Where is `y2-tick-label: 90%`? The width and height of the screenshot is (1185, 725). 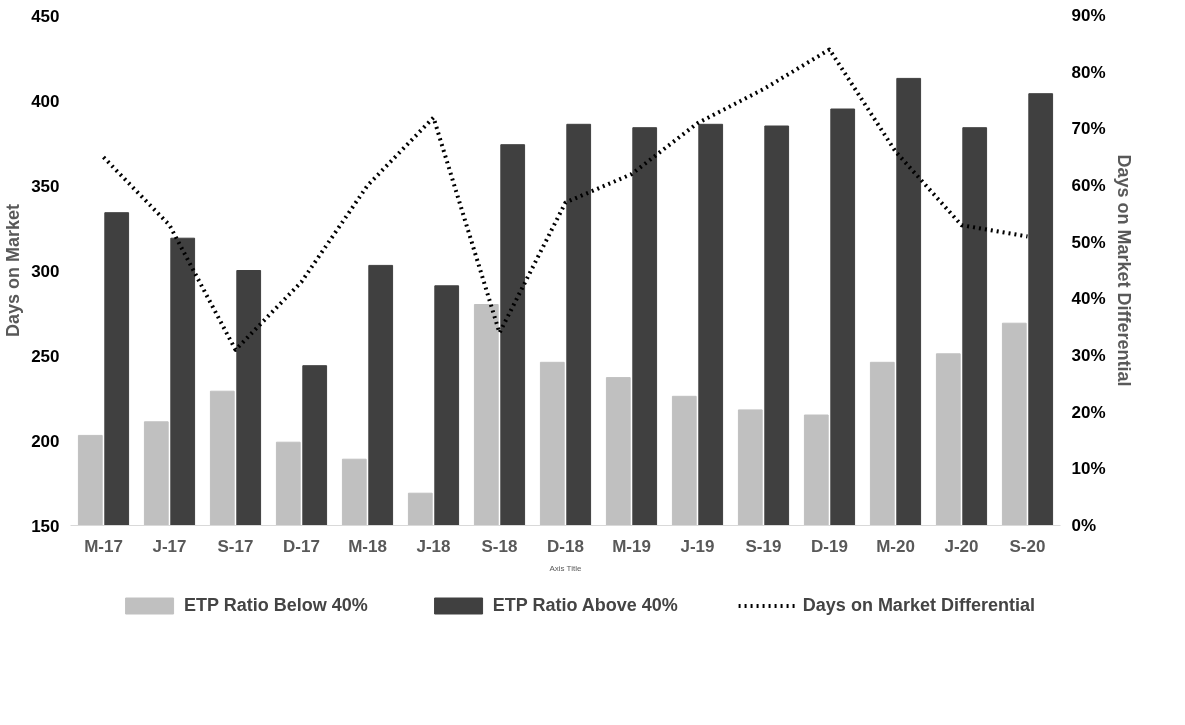
y2-tick-label: 90% is located at coordinates (1088, 15).